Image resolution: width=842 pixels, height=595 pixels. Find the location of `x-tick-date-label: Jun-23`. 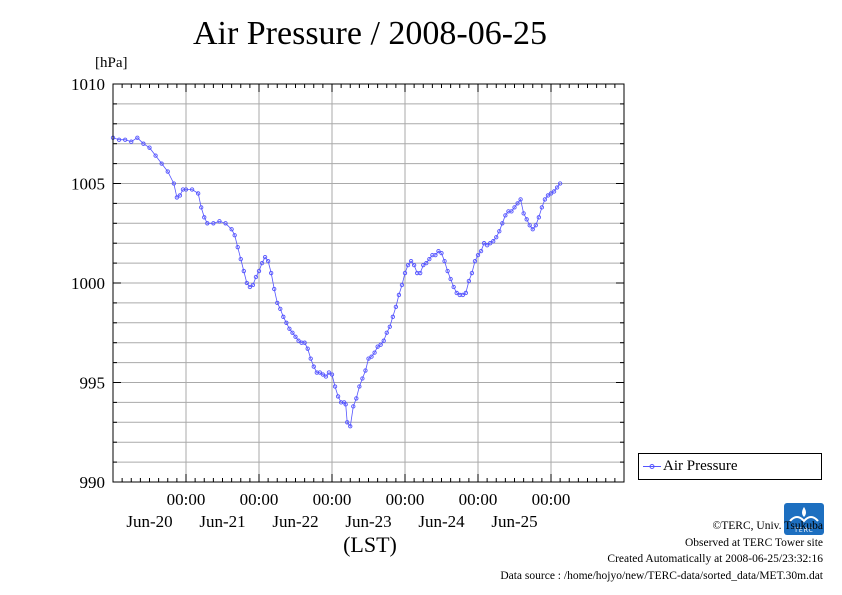

x-tick-date-label: Jun-23 is located at coordinates (368, 521).